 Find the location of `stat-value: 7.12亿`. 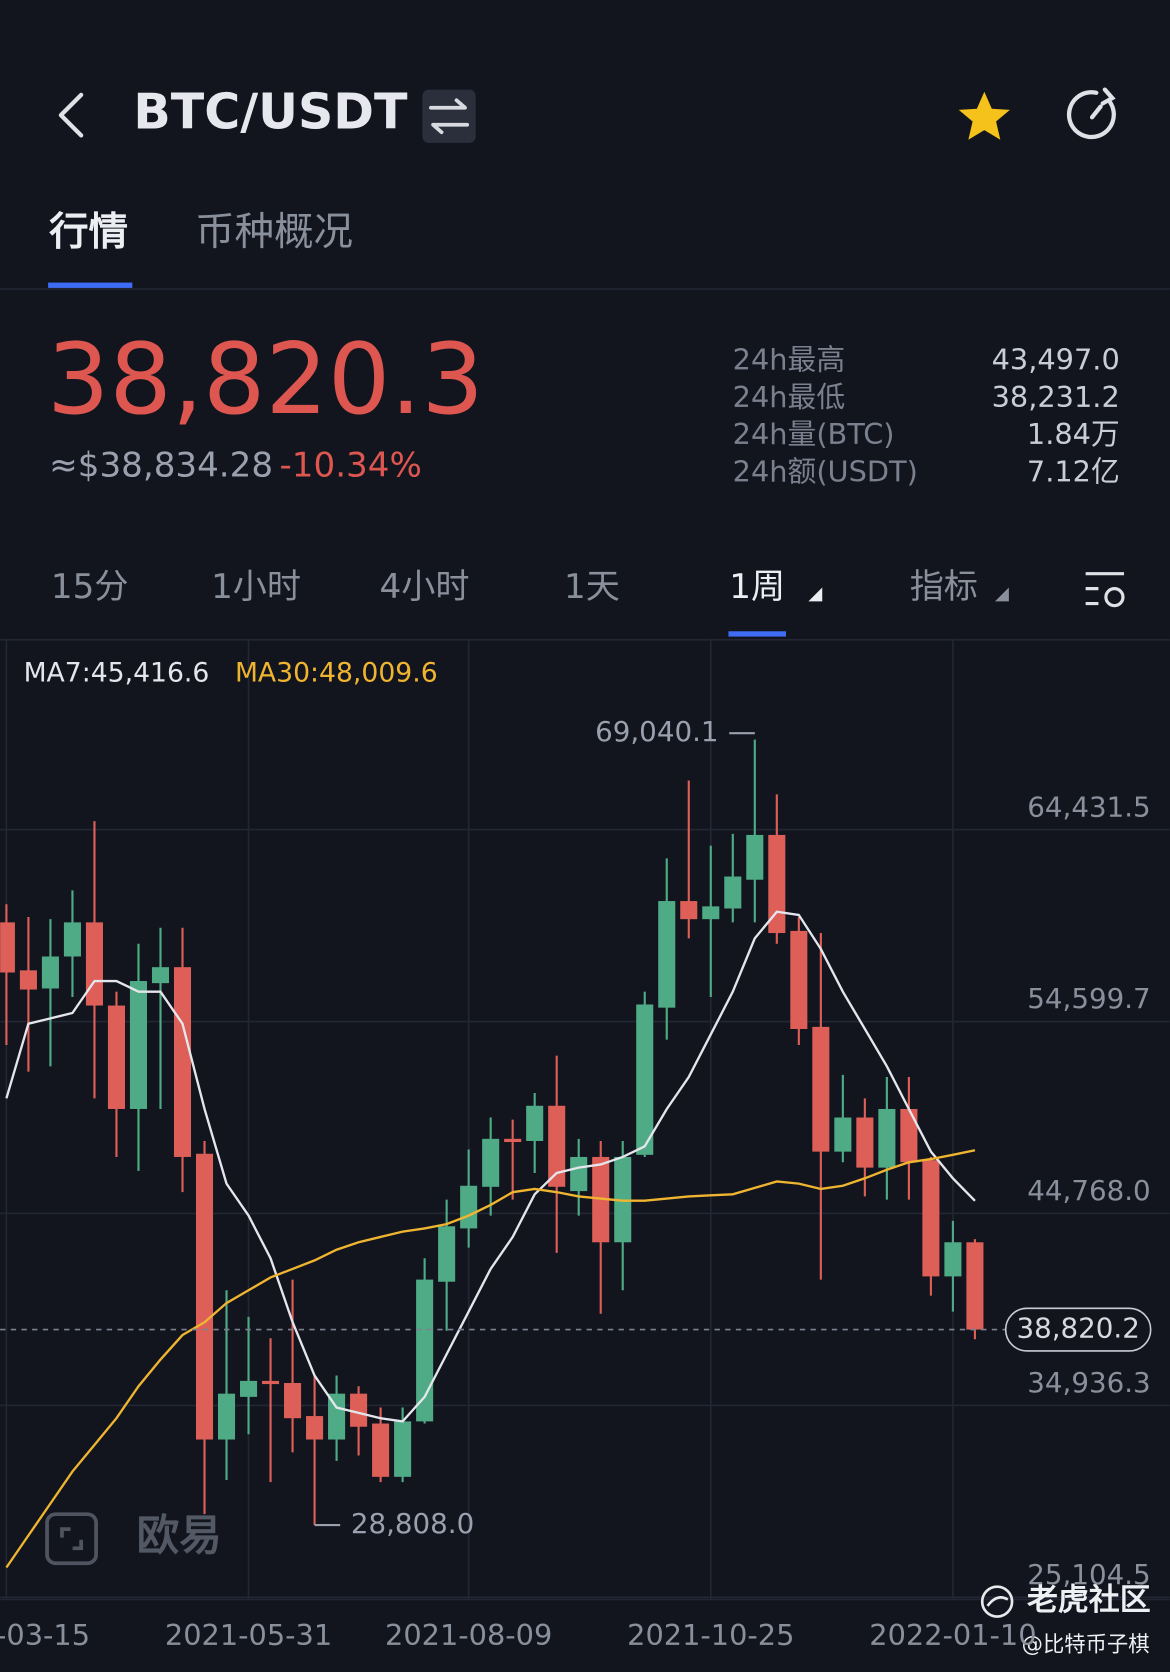

stat-value: 7.12亿 is located at coordinates (1073, 471).